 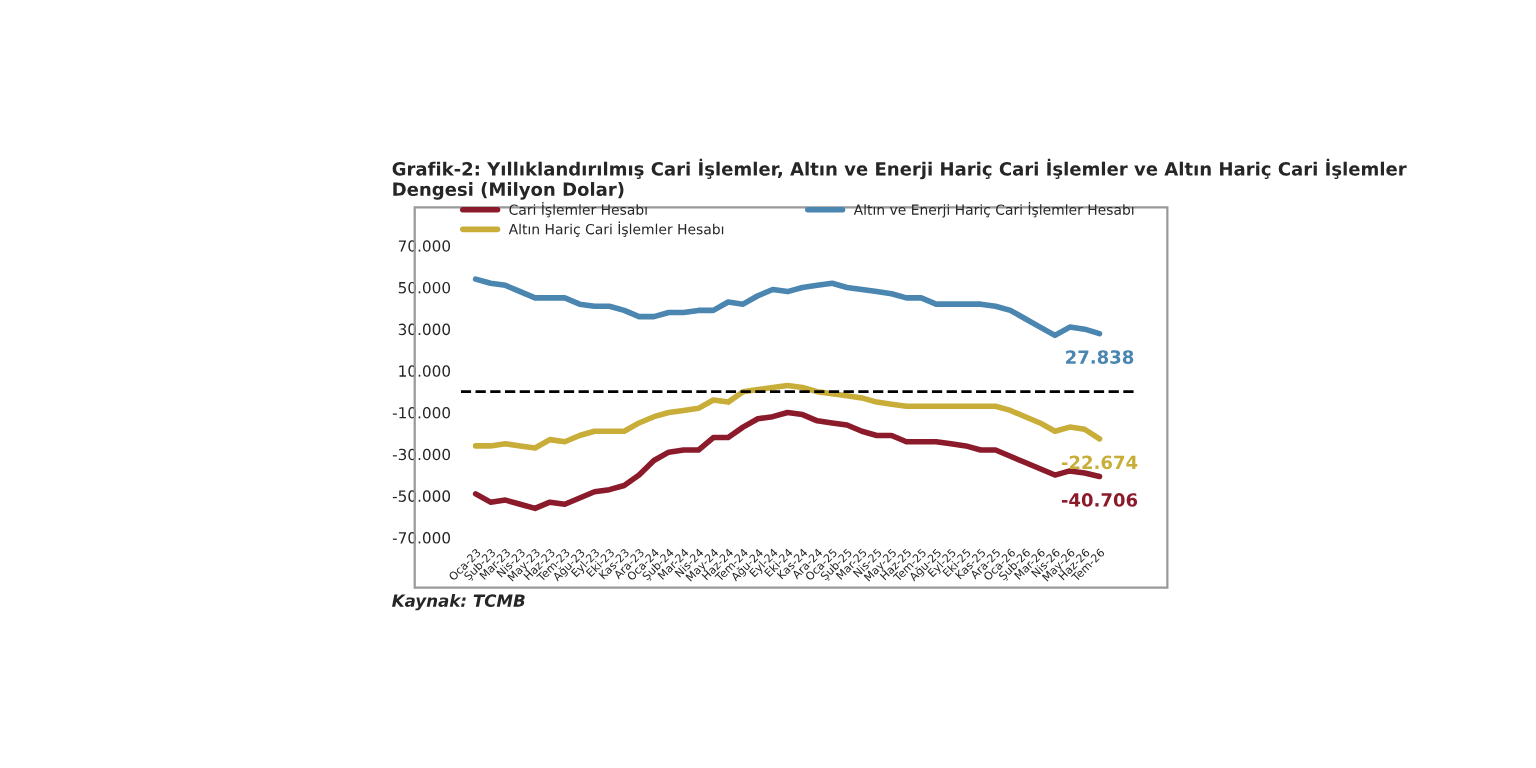 What do you see at coordinates (458, 602) in the screenshot?
I see `text: Kaynak: TCMB` at bounding box center [458, 602].